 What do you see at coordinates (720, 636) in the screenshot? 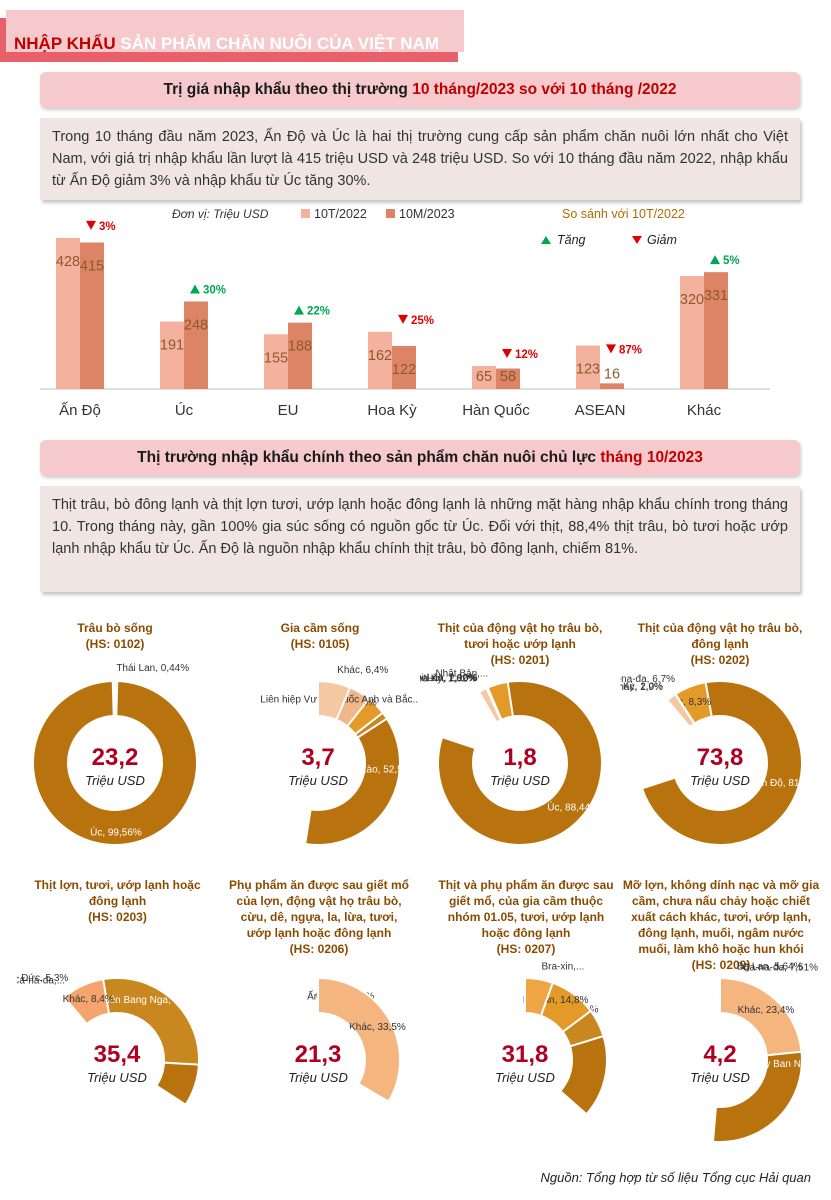
I see `donut-title-text: Thịt của động vật họ trâu bò, đông lạnh` at bounding box center [720, 636].